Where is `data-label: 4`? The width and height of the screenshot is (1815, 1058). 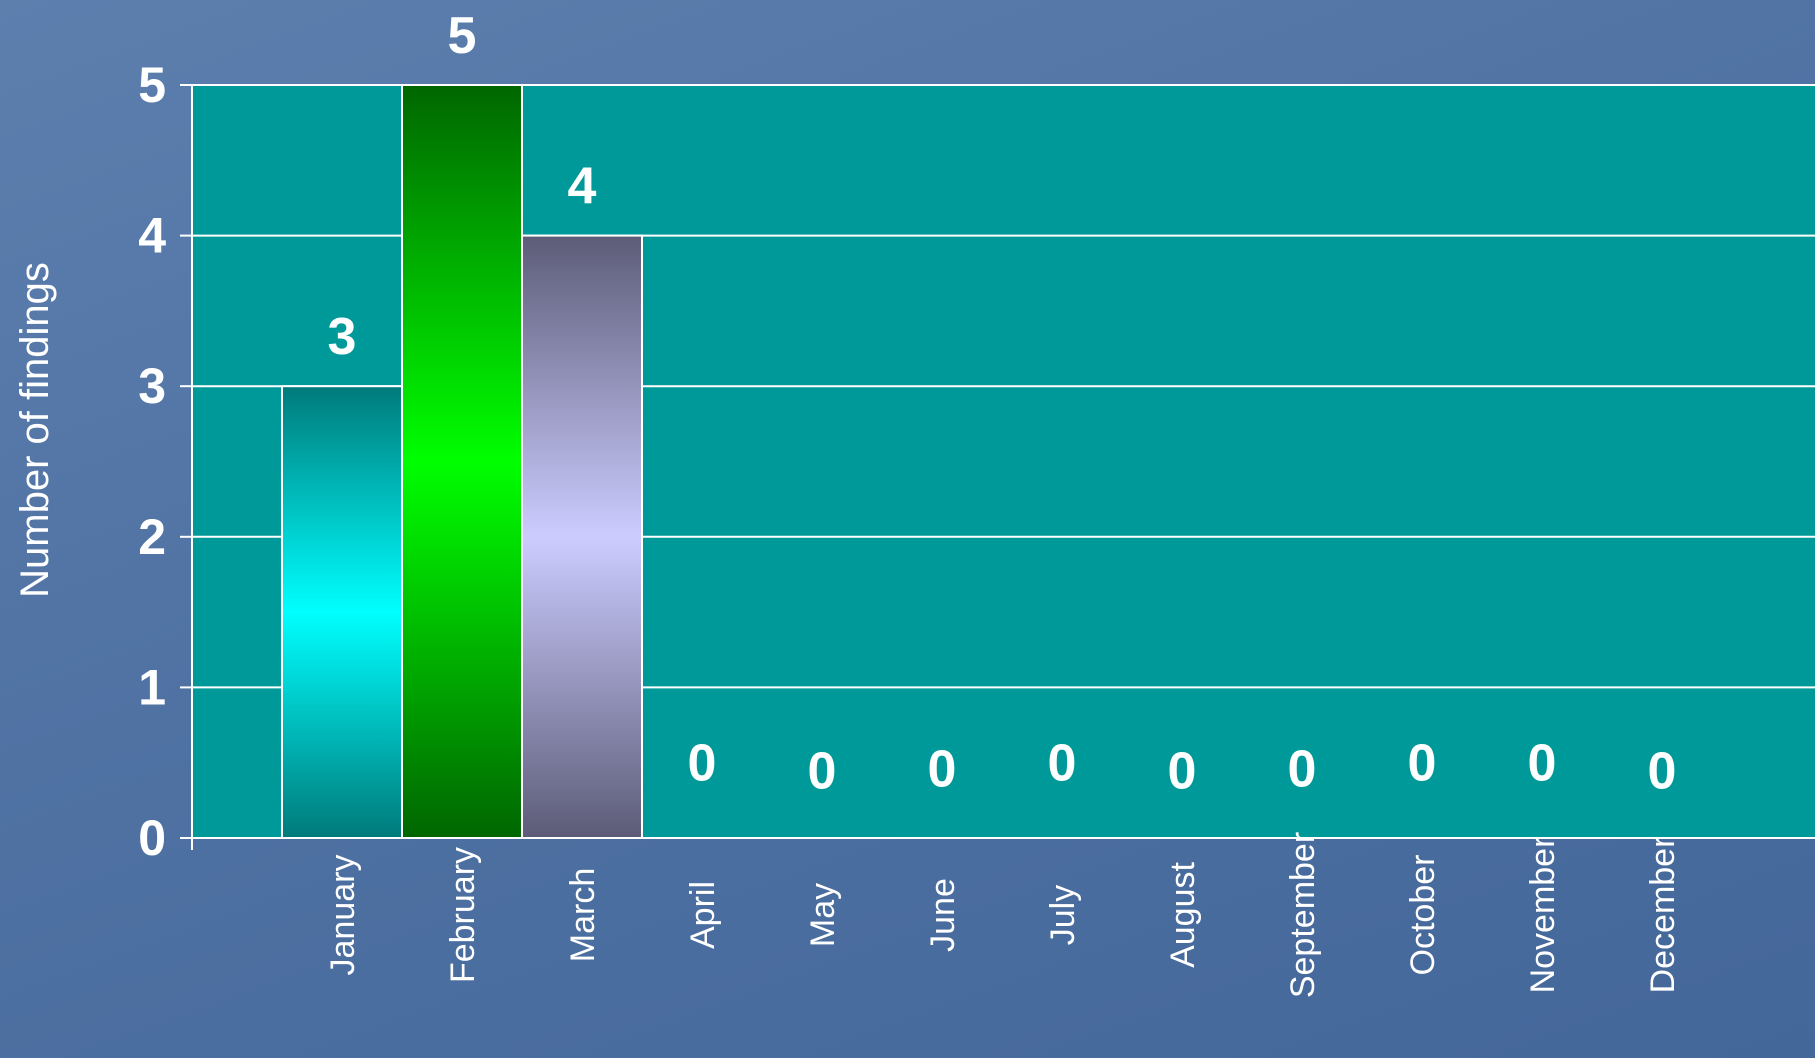
data-label: 4 is located at coordinates (582, 187).